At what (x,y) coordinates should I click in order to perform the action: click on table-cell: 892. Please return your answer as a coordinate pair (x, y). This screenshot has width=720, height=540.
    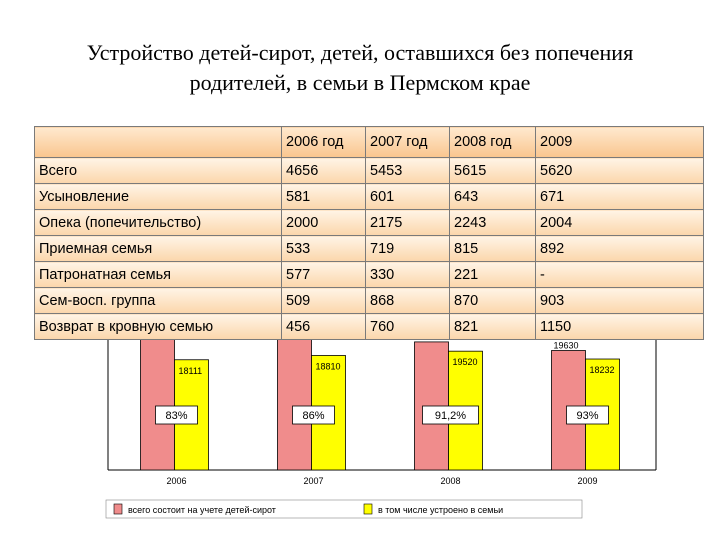
    Looking at the image, I should click on (619, 248).